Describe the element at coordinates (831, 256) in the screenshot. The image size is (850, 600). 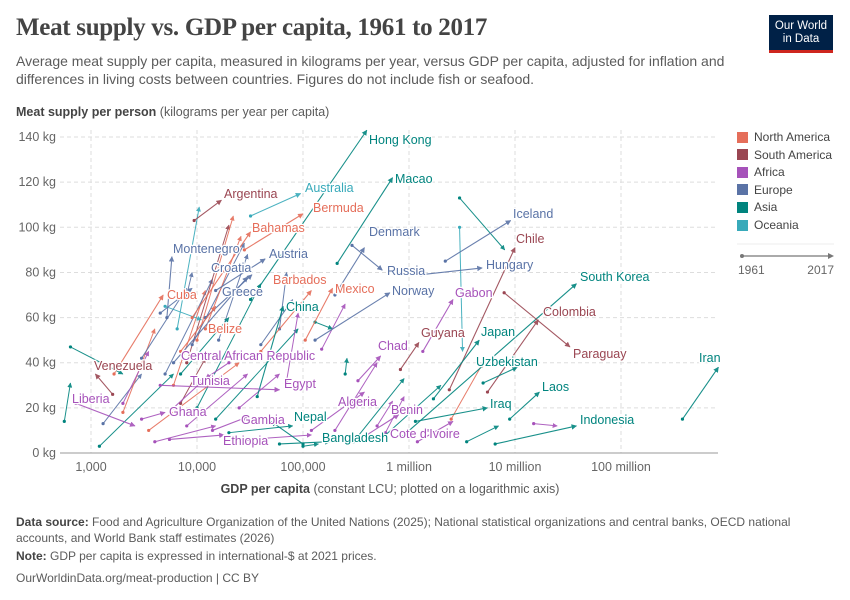
I see `timeline-arrowhead` at that location.